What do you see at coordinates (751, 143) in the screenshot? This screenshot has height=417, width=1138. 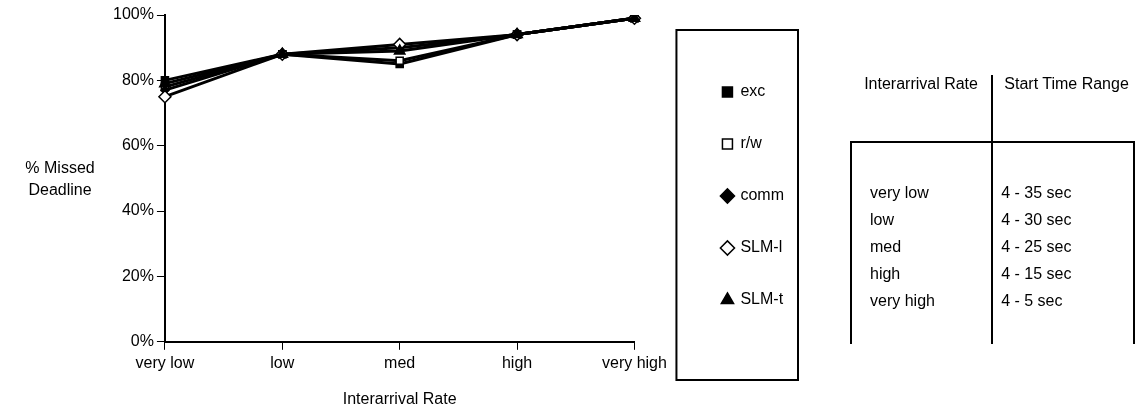 I see `legend-label: r/w` at bounding box center [751, 143].